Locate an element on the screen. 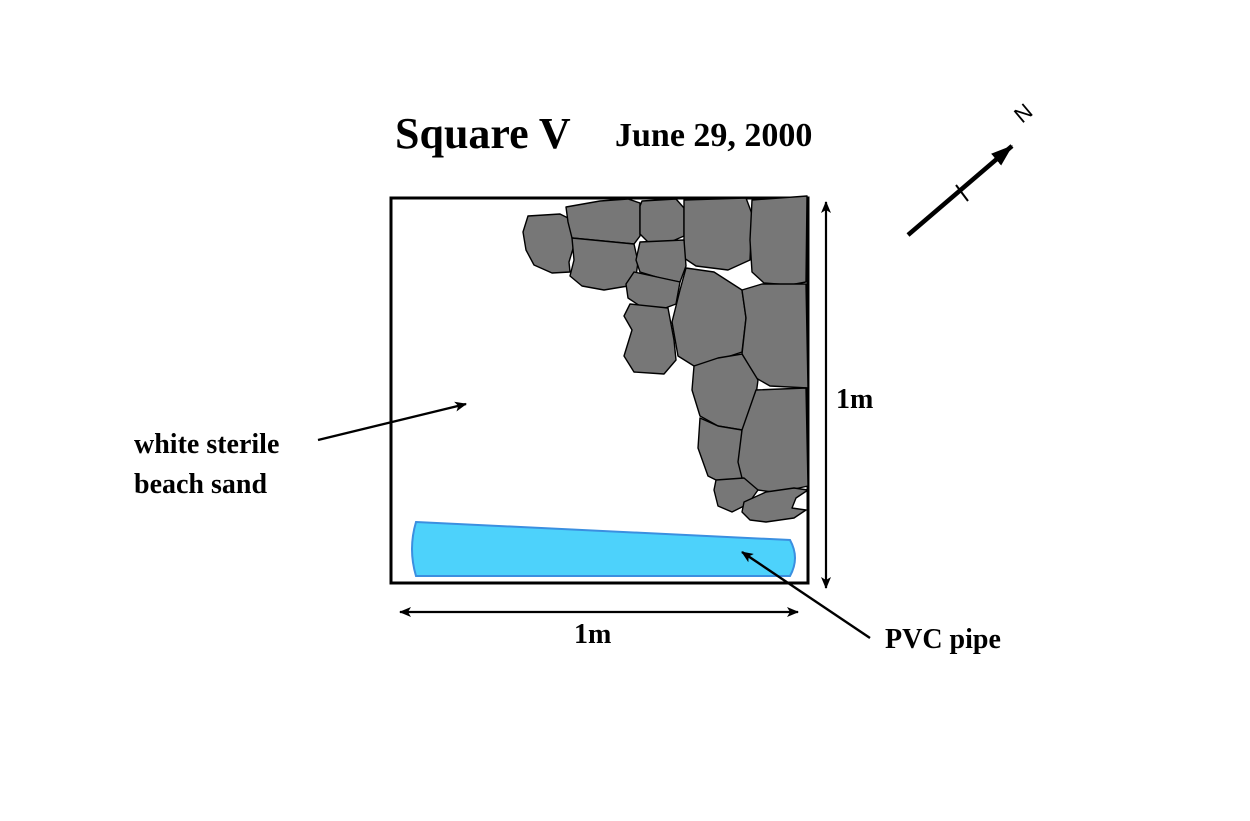  height-dimension-label: 1m is located at coordinates (854, 399).